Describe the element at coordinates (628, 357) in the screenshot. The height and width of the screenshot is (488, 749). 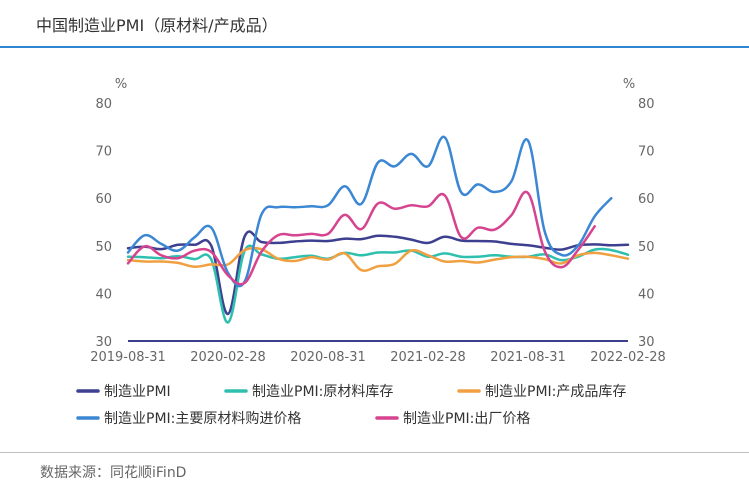
I see `x-tick-label: 2022-02-28` at that location.